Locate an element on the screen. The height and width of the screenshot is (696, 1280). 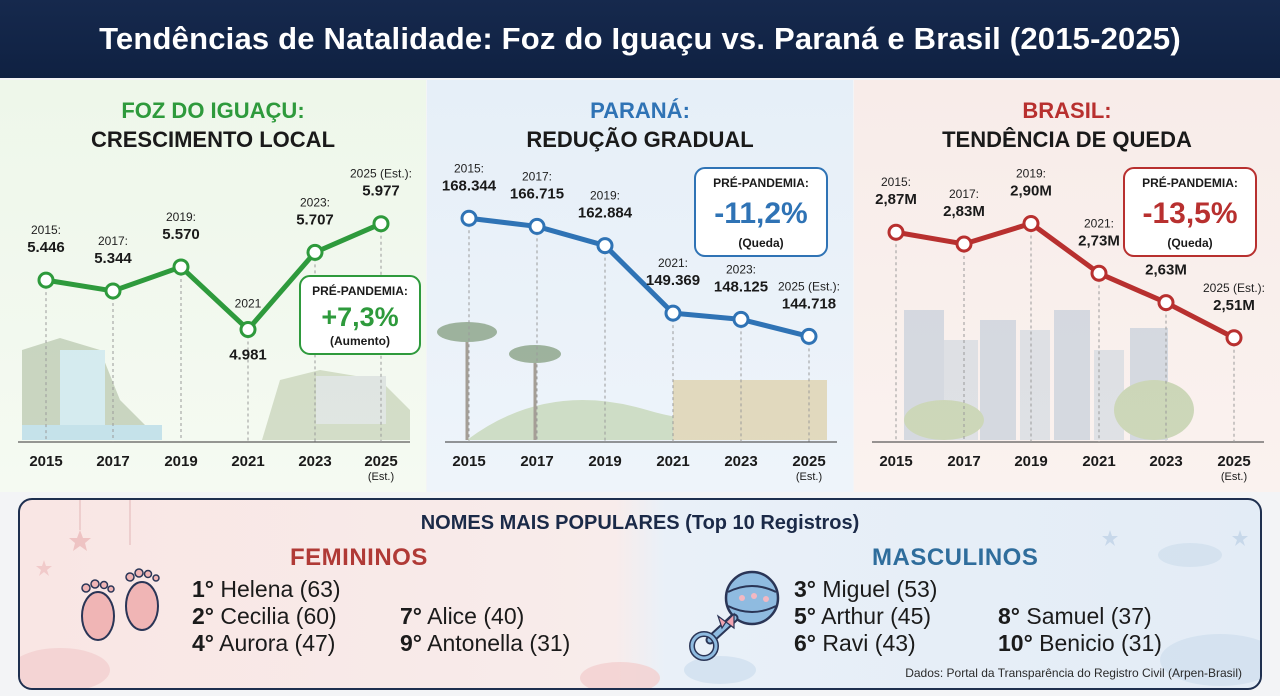
x-tick-label: 2019 is located at coordinates (1030, 461).